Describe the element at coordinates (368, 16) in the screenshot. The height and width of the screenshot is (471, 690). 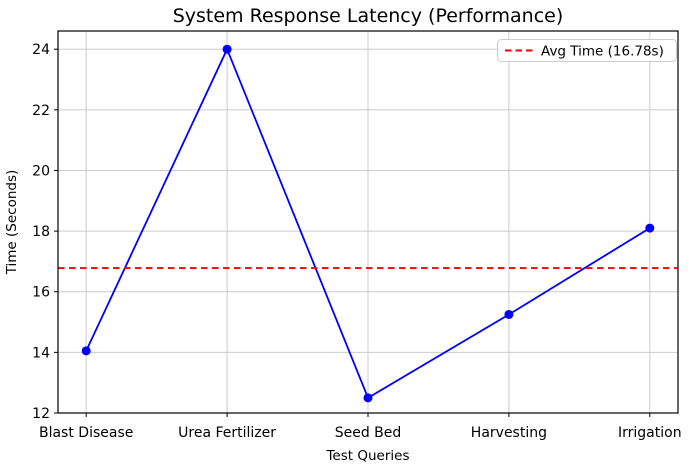
I see `chart-title: System Response Latency (Performance)` at that location.